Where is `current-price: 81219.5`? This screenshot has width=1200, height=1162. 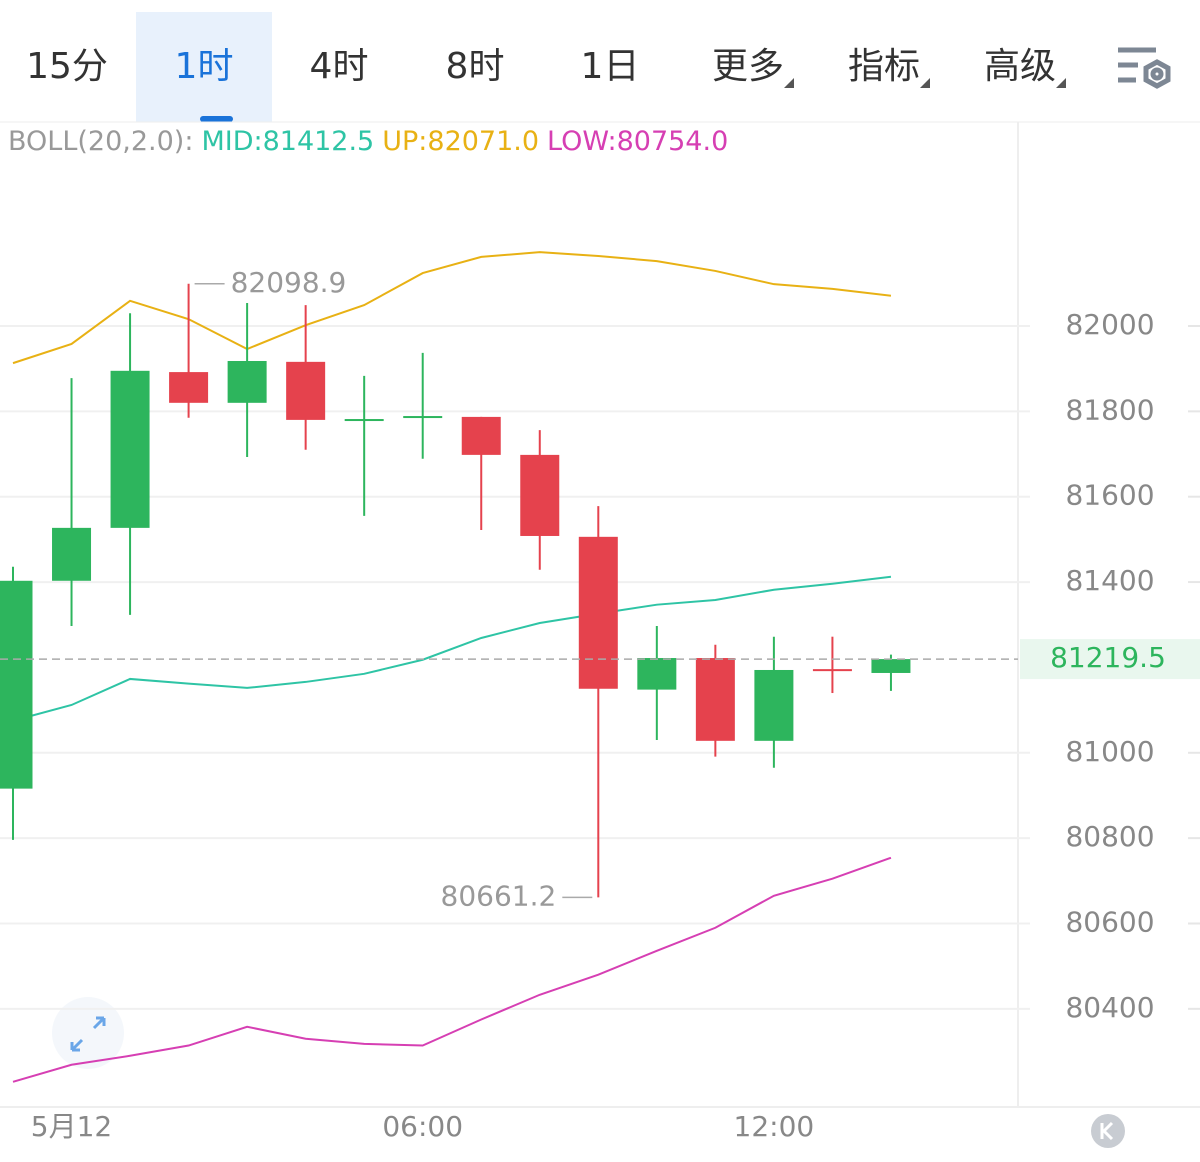 current-price: 81219.5 is located at coordinates (1108, 657).